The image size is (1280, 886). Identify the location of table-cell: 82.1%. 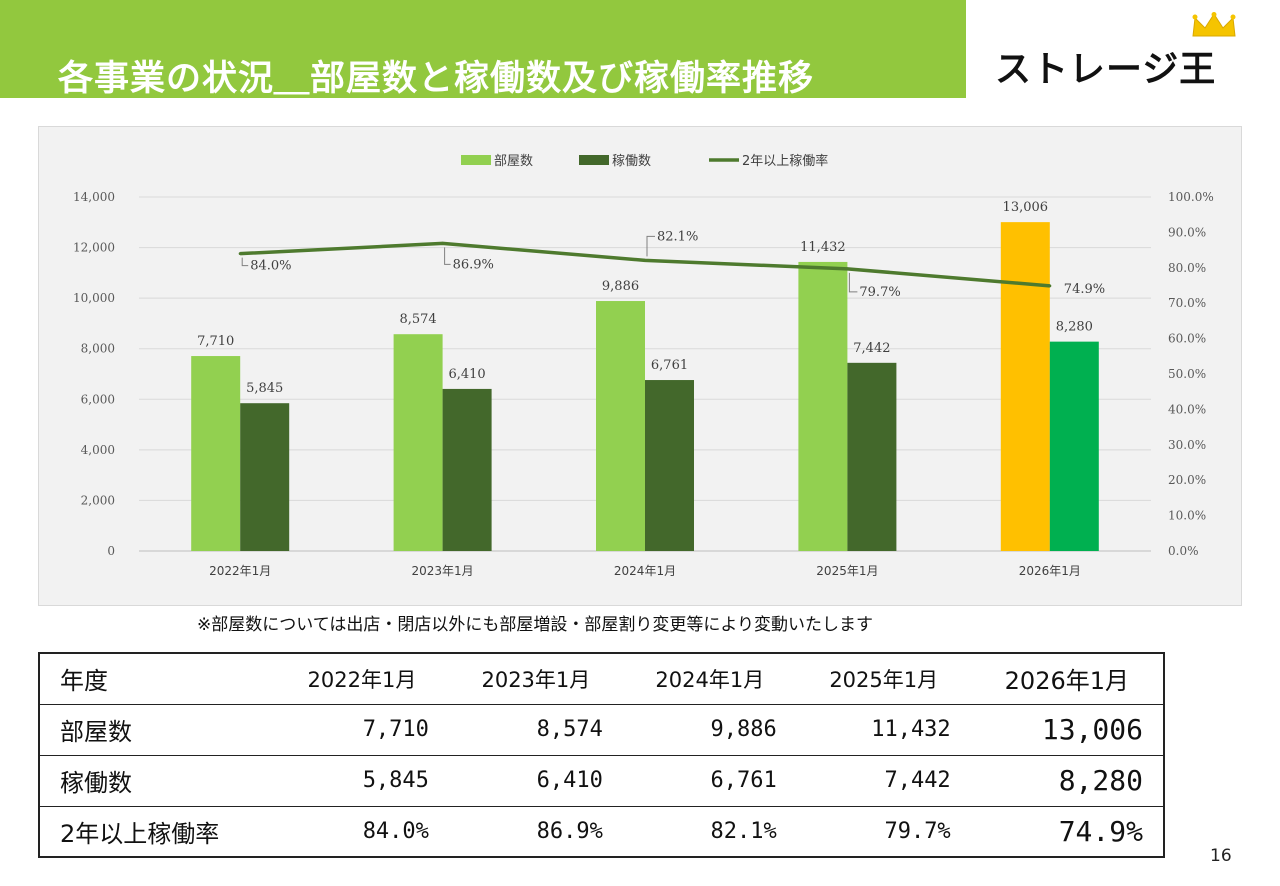
(709, 831).